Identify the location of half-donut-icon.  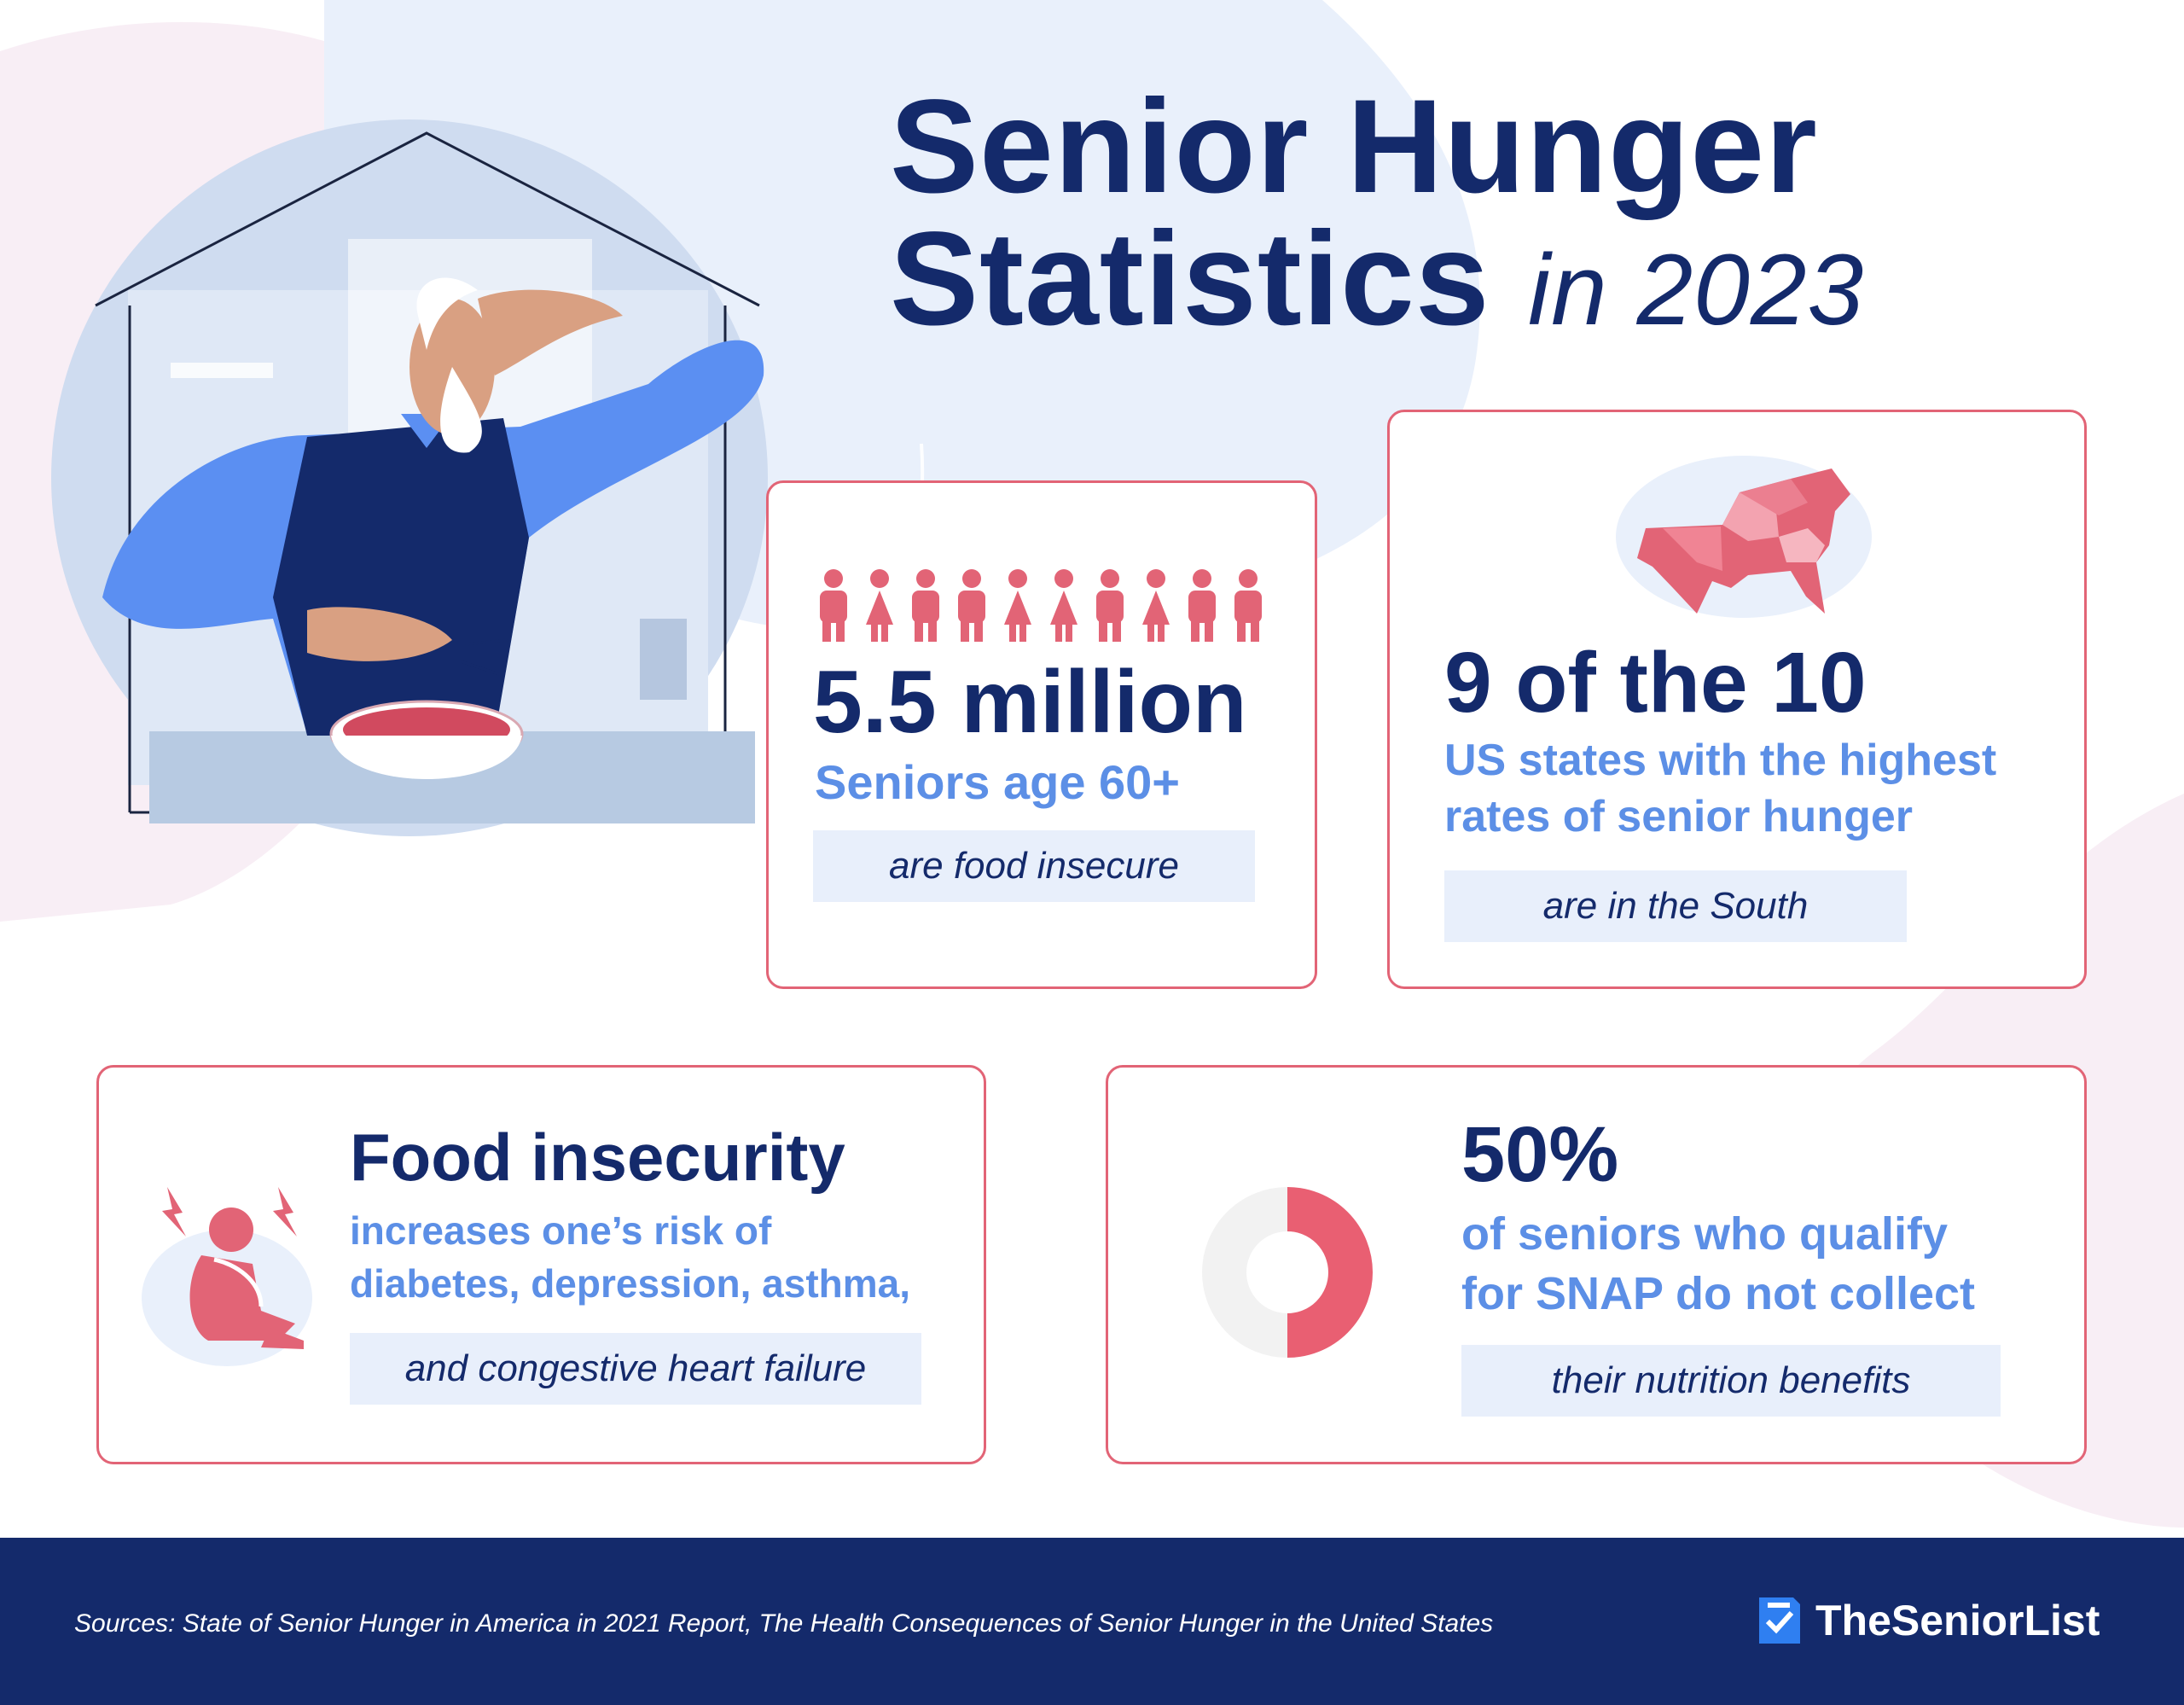
(1287, 1272).